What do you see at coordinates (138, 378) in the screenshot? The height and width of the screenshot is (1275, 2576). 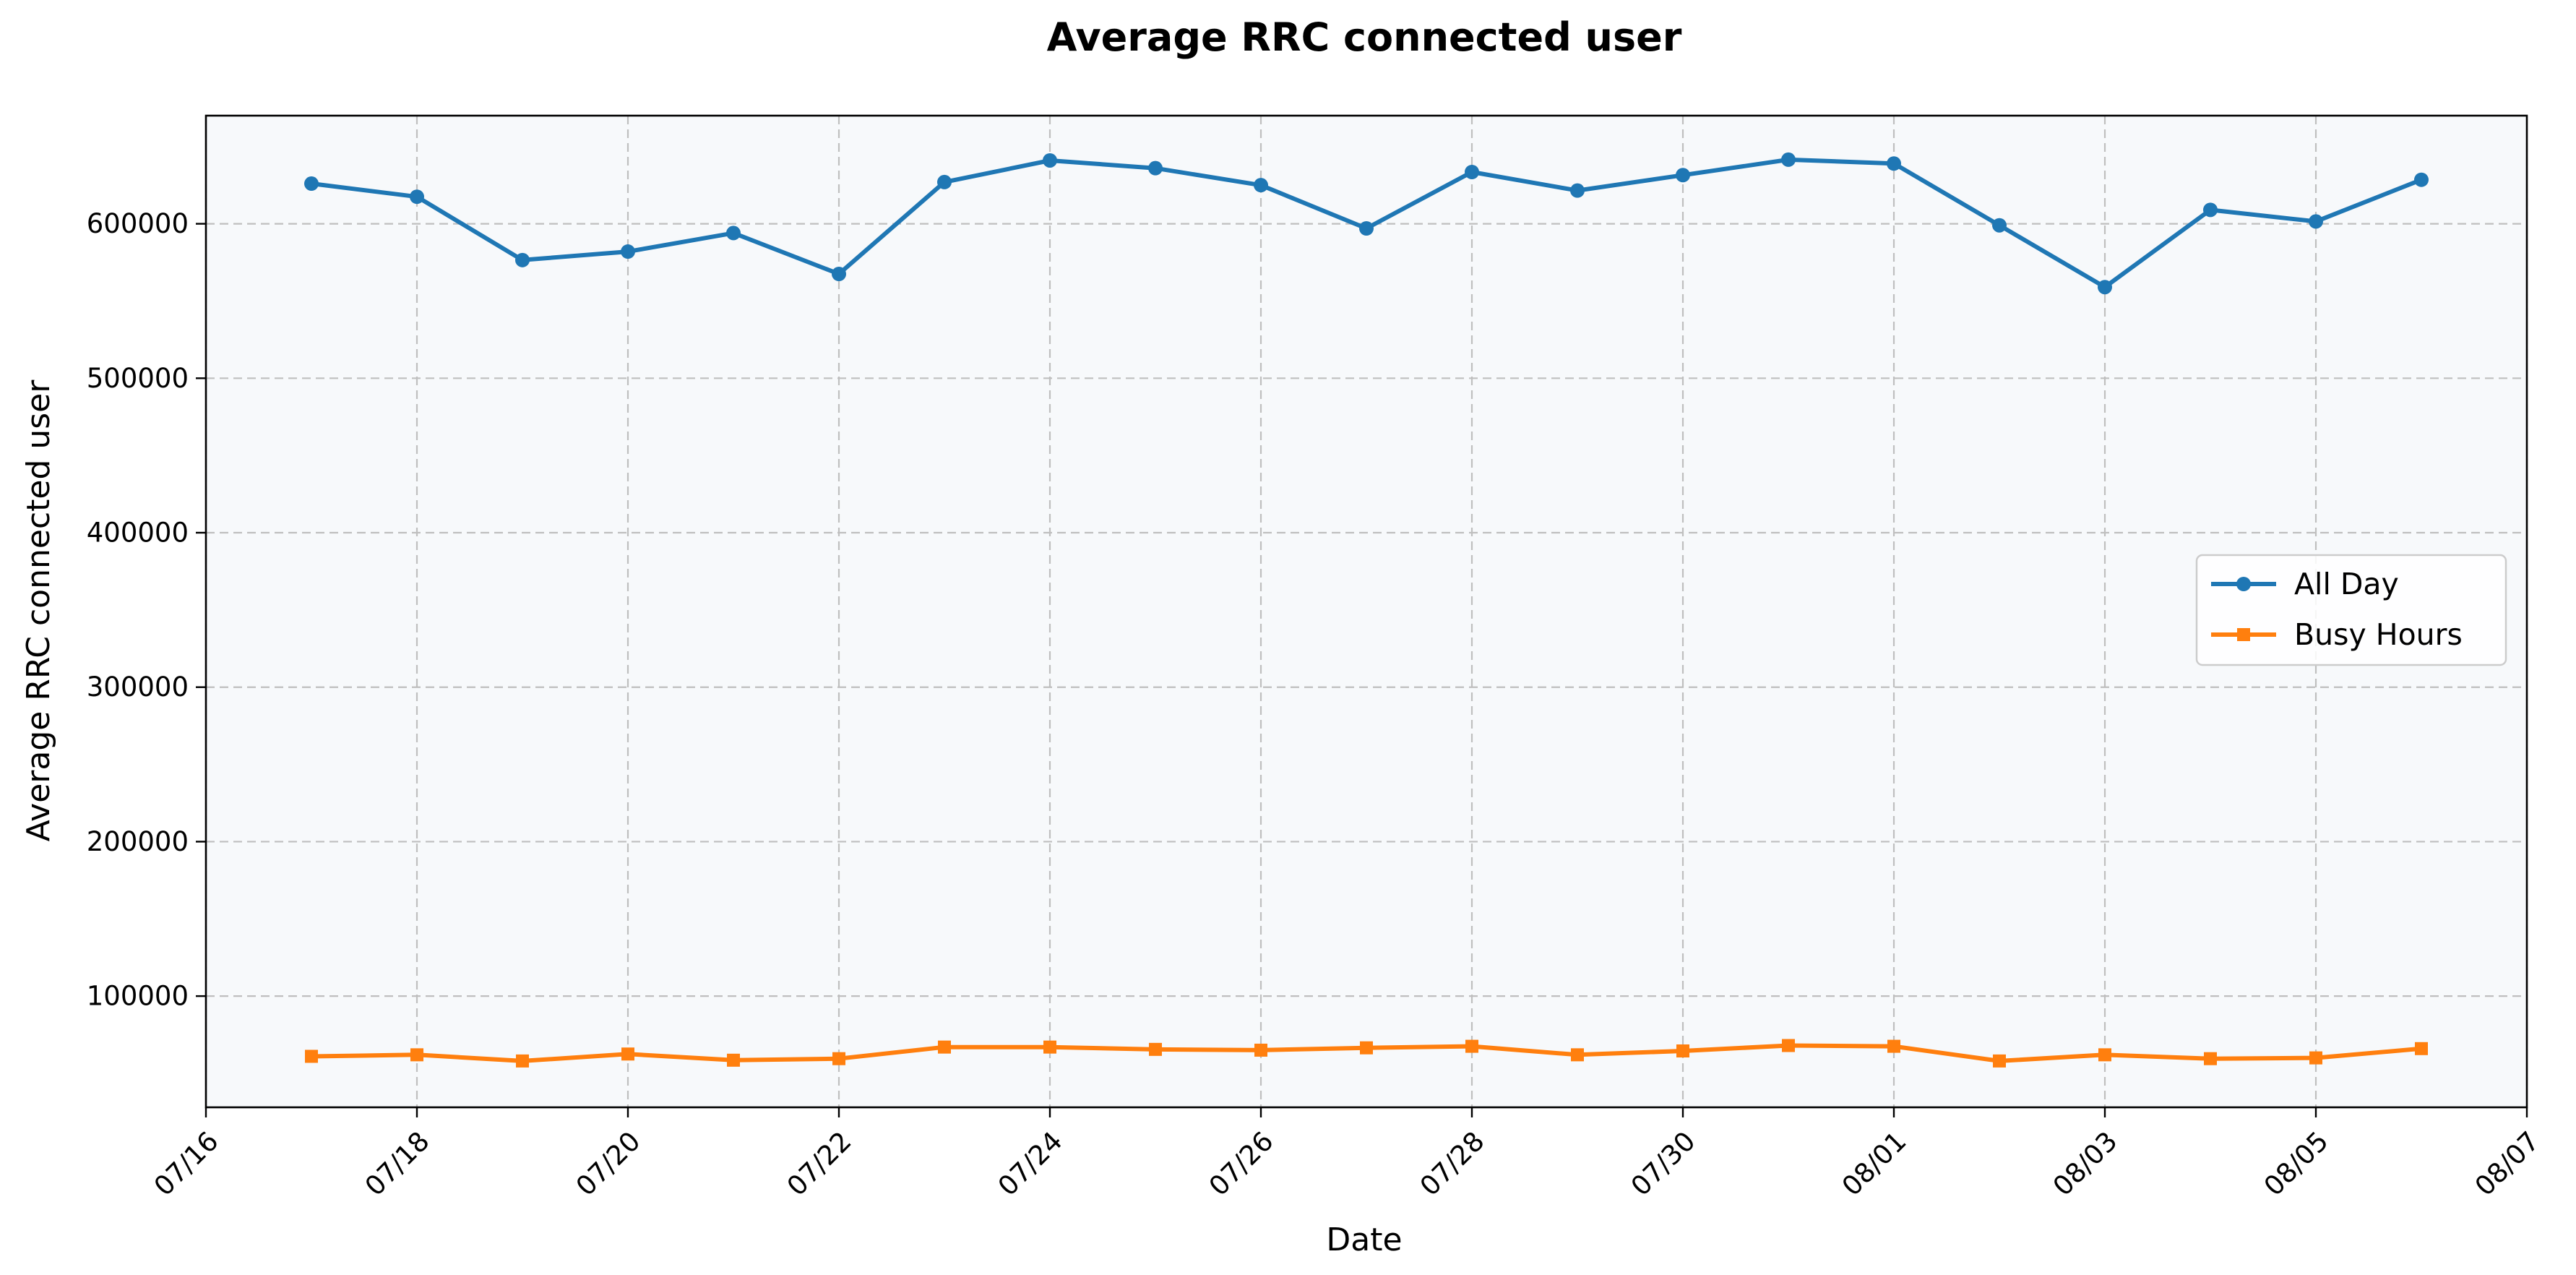 I see `y-tick-label: 500000` at bounding box center [138, 378].